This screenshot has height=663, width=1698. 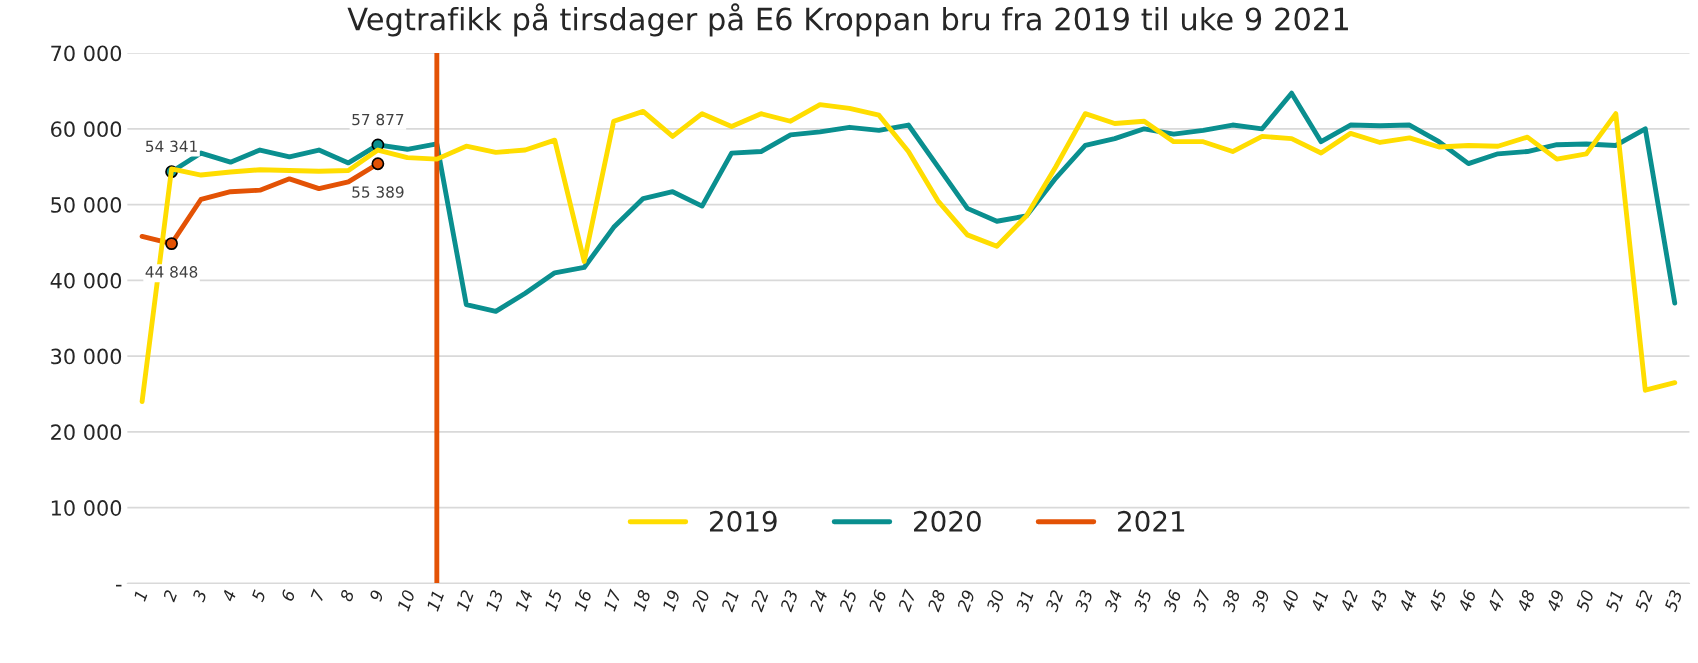 I want to click on legend-label: 2021, so click(x=1151, y=521).